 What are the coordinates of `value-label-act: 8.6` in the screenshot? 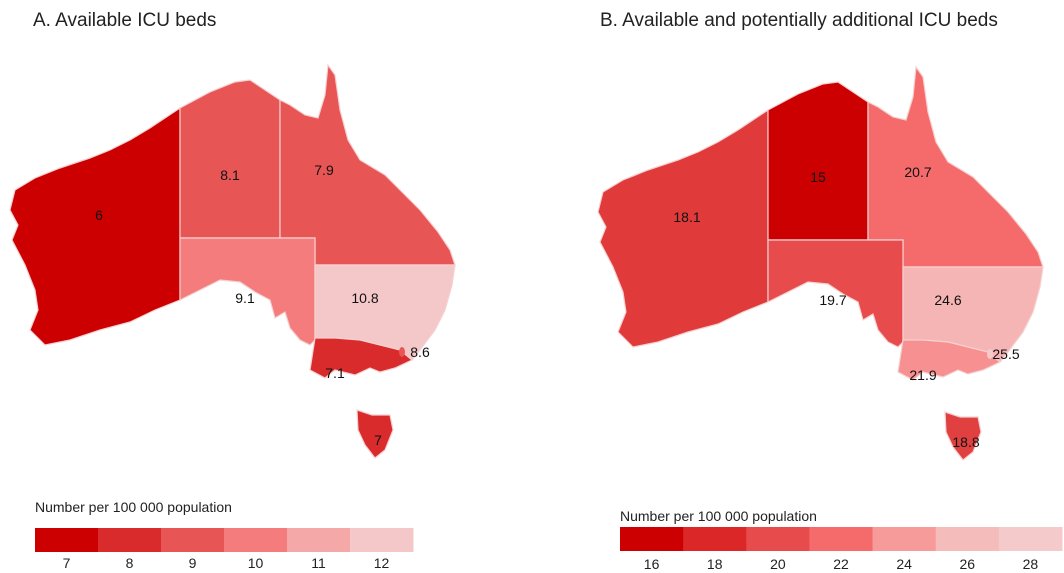 It's located at (420, 352).